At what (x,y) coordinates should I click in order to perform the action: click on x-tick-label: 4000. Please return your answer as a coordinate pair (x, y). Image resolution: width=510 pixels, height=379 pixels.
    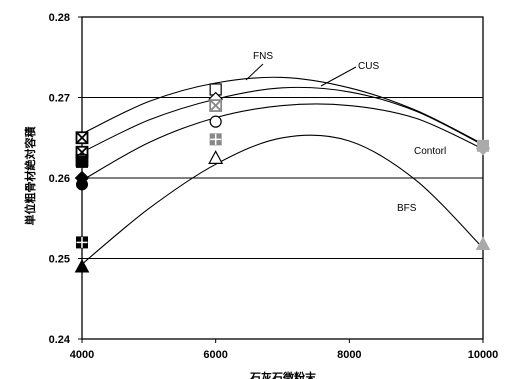
    Looking at the image, I should click on (82, 355).